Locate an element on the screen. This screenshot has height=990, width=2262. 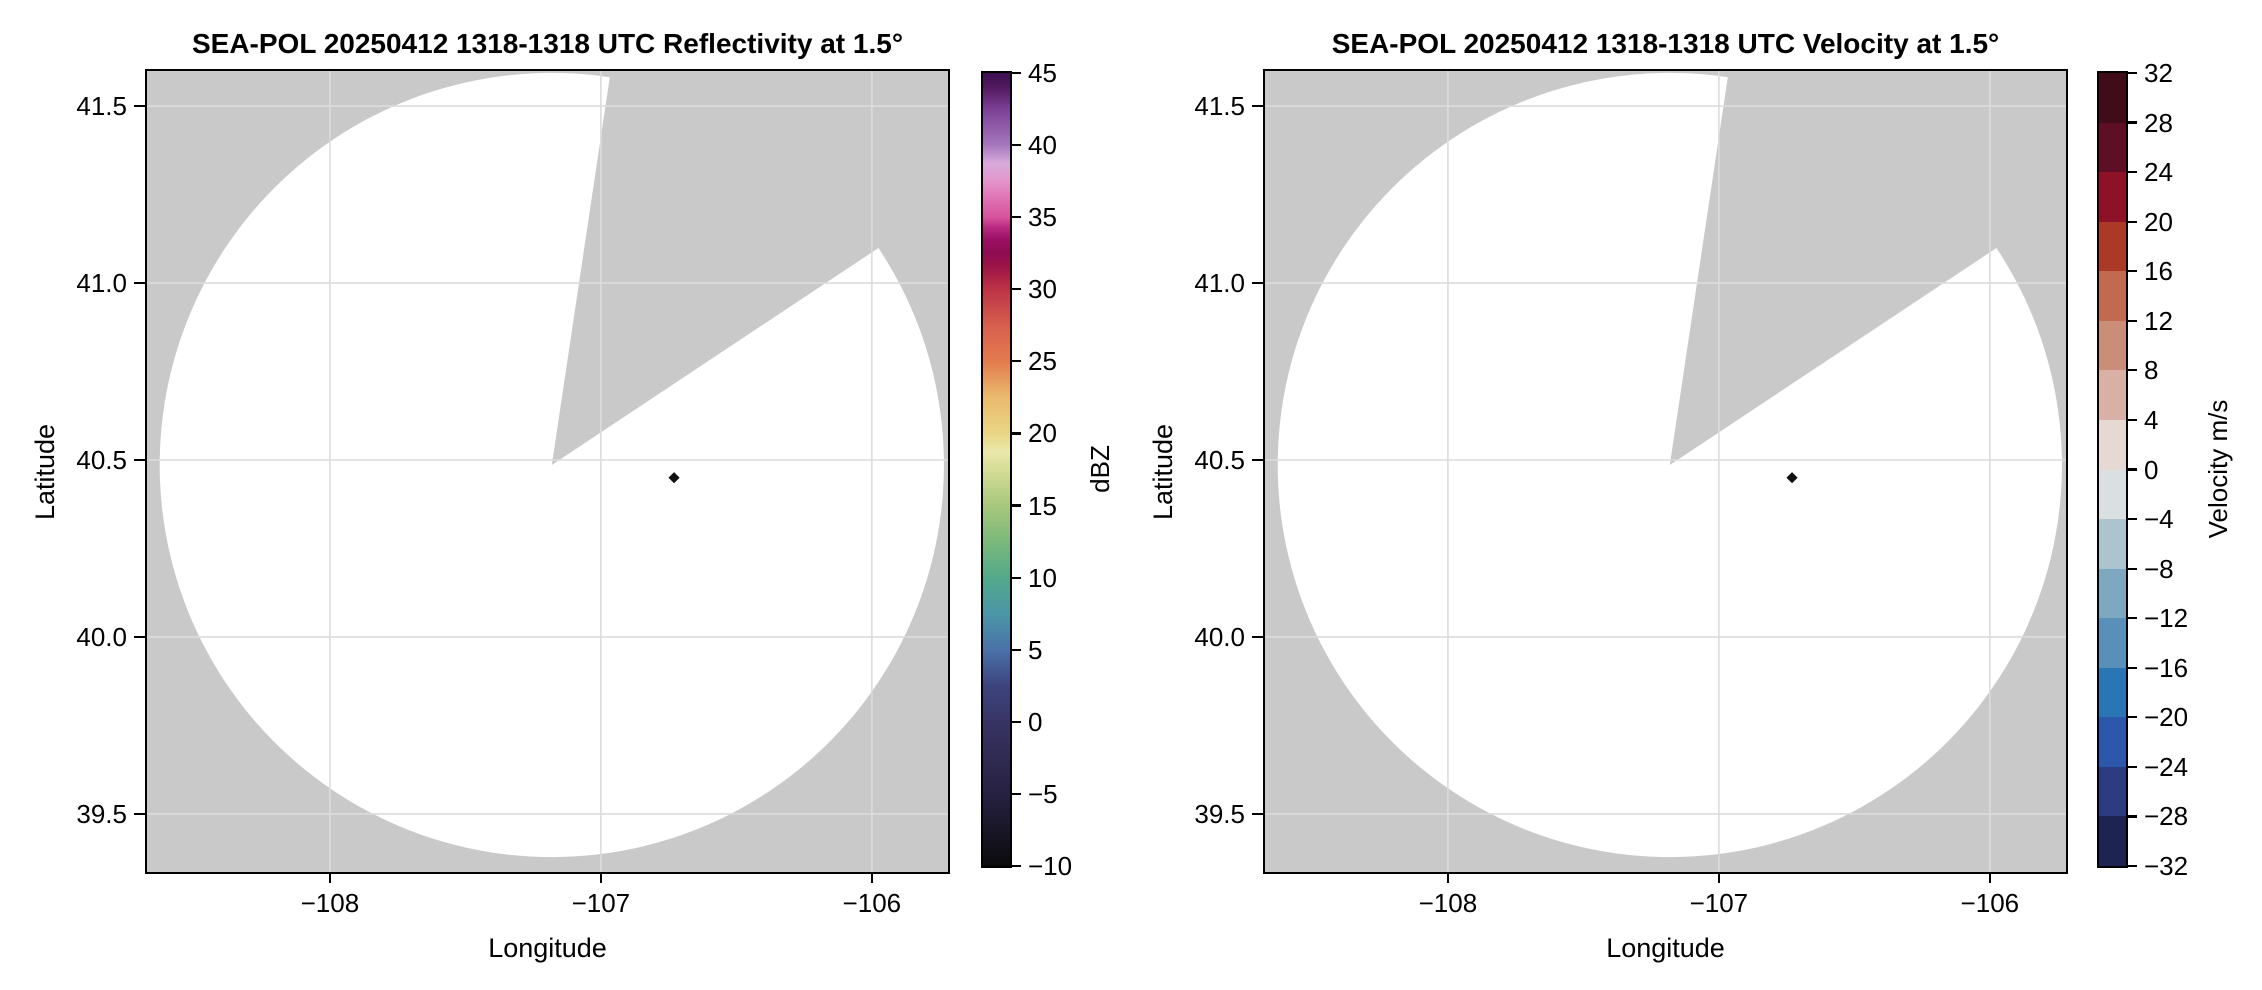
velocity-colorbar is located at coordinates (2112, 469).